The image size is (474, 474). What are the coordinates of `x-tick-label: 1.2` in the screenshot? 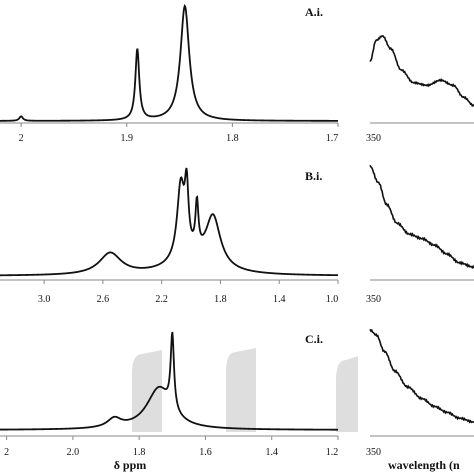 It's located at (332, 452).